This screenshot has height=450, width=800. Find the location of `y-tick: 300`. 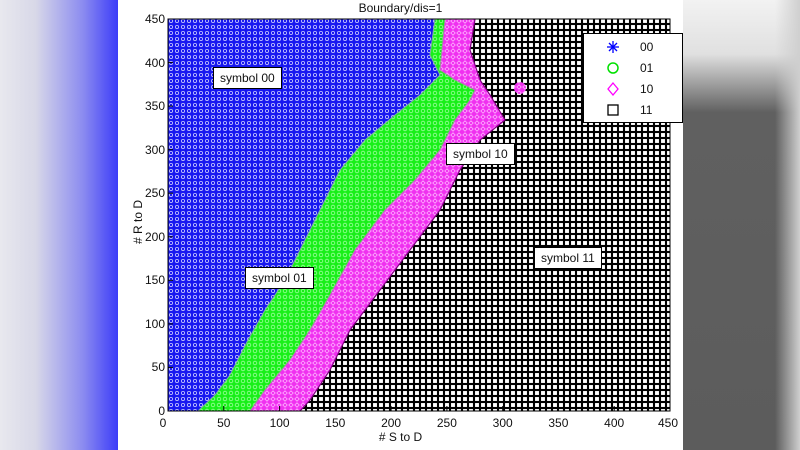

y-tick: 300 is located at coordinates (154, 149).